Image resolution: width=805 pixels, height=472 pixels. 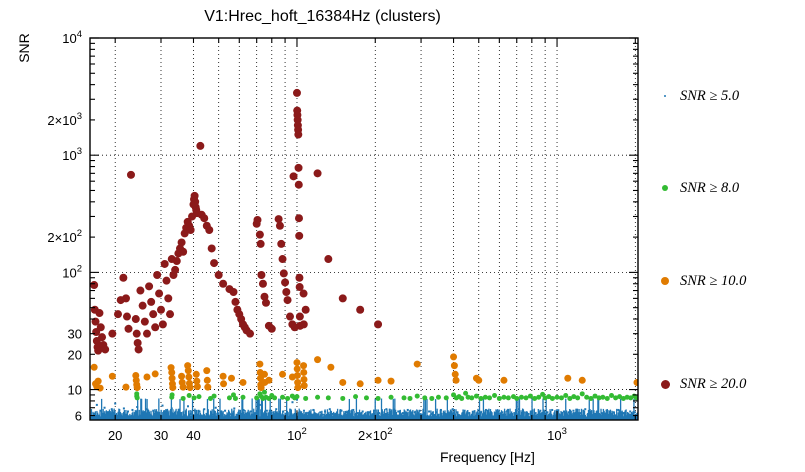 What do you see at coordinates (698, 281) in the screenshot?
I see `legend-item: SNR ≥ 10.0` at bounding box center [698, 281].